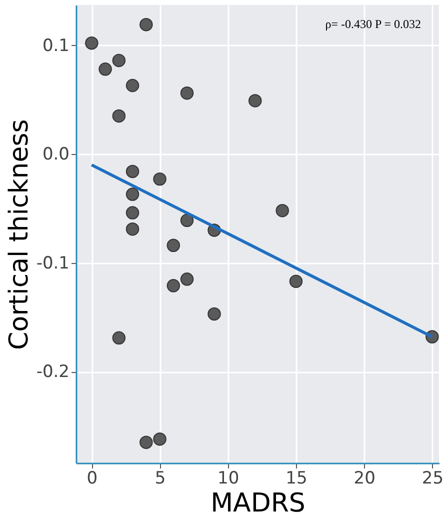 The width and height of the screenshot is (447, 521). I want to click on x-tick-label: 10, so click(229, 478).